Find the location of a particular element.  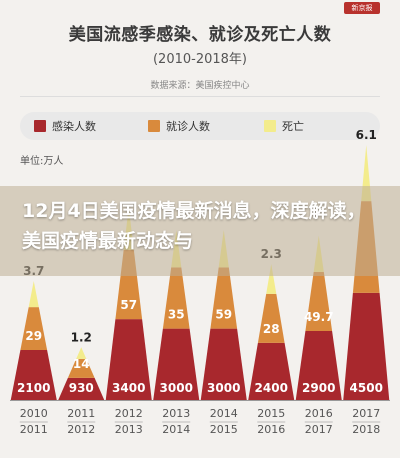

x-tick-label-top: 2016 is located at coordinates (319, 413).